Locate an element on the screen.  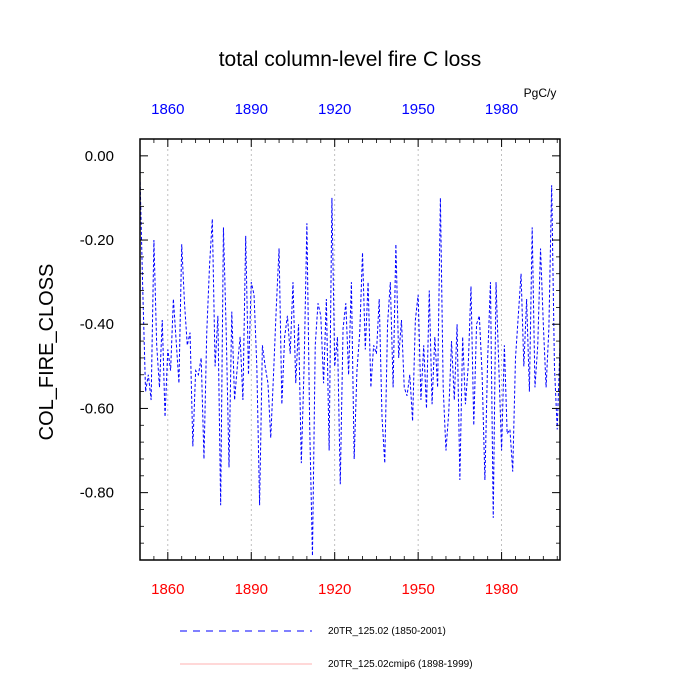
x-tick-label-top-1890: 1890 is located at coordinates (251, 109).